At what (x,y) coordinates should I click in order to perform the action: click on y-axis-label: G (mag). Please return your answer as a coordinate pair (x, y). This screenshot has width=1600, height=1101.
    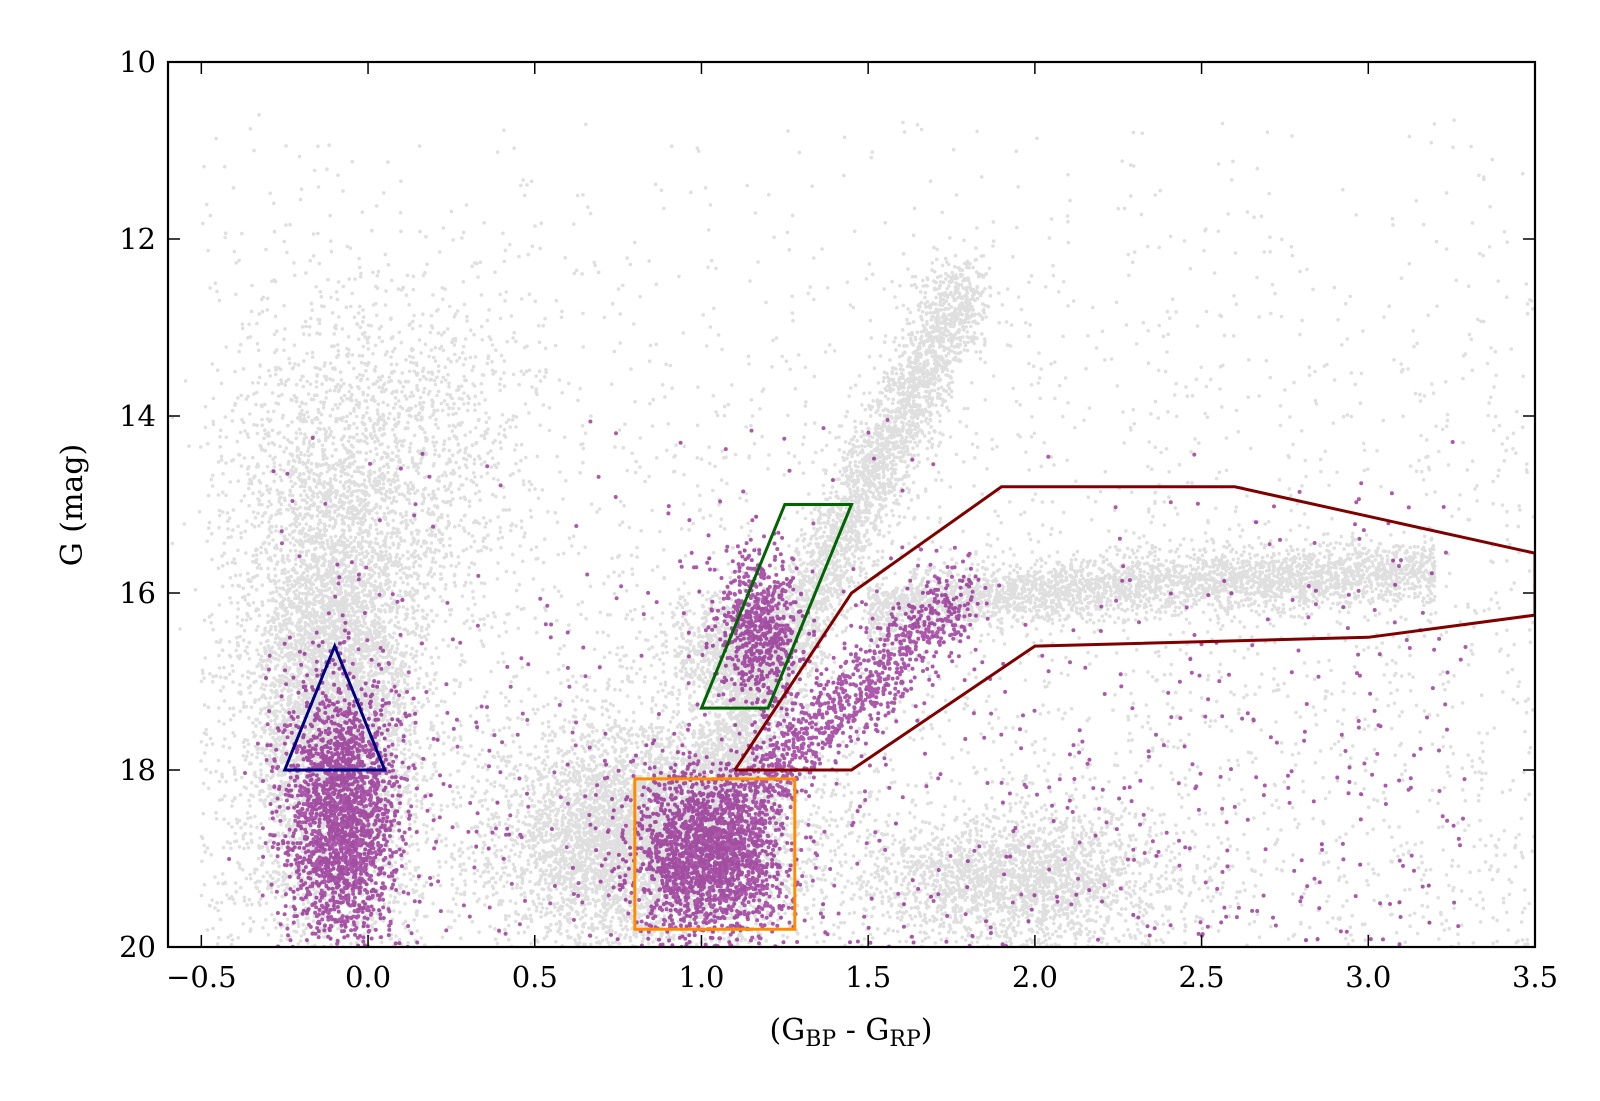
    Looking at the image, I should click on (72, 505).